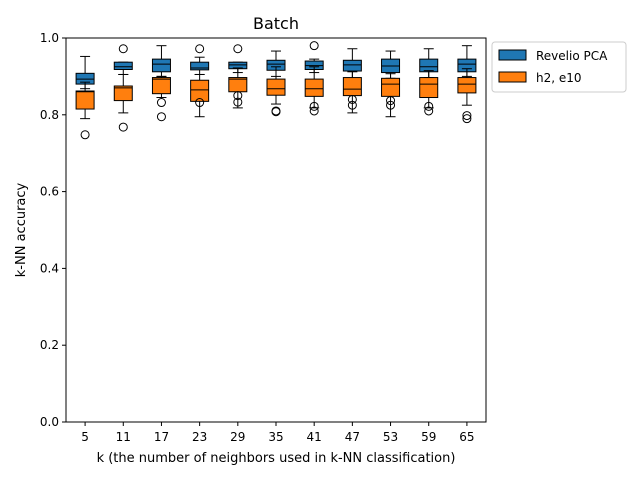 The width and height of the screenshot is (640, 480). What do you see at coordinates (199, 437) in the screenshot?
I see `x-tick-label: 23` at bounding box center [199, 437].